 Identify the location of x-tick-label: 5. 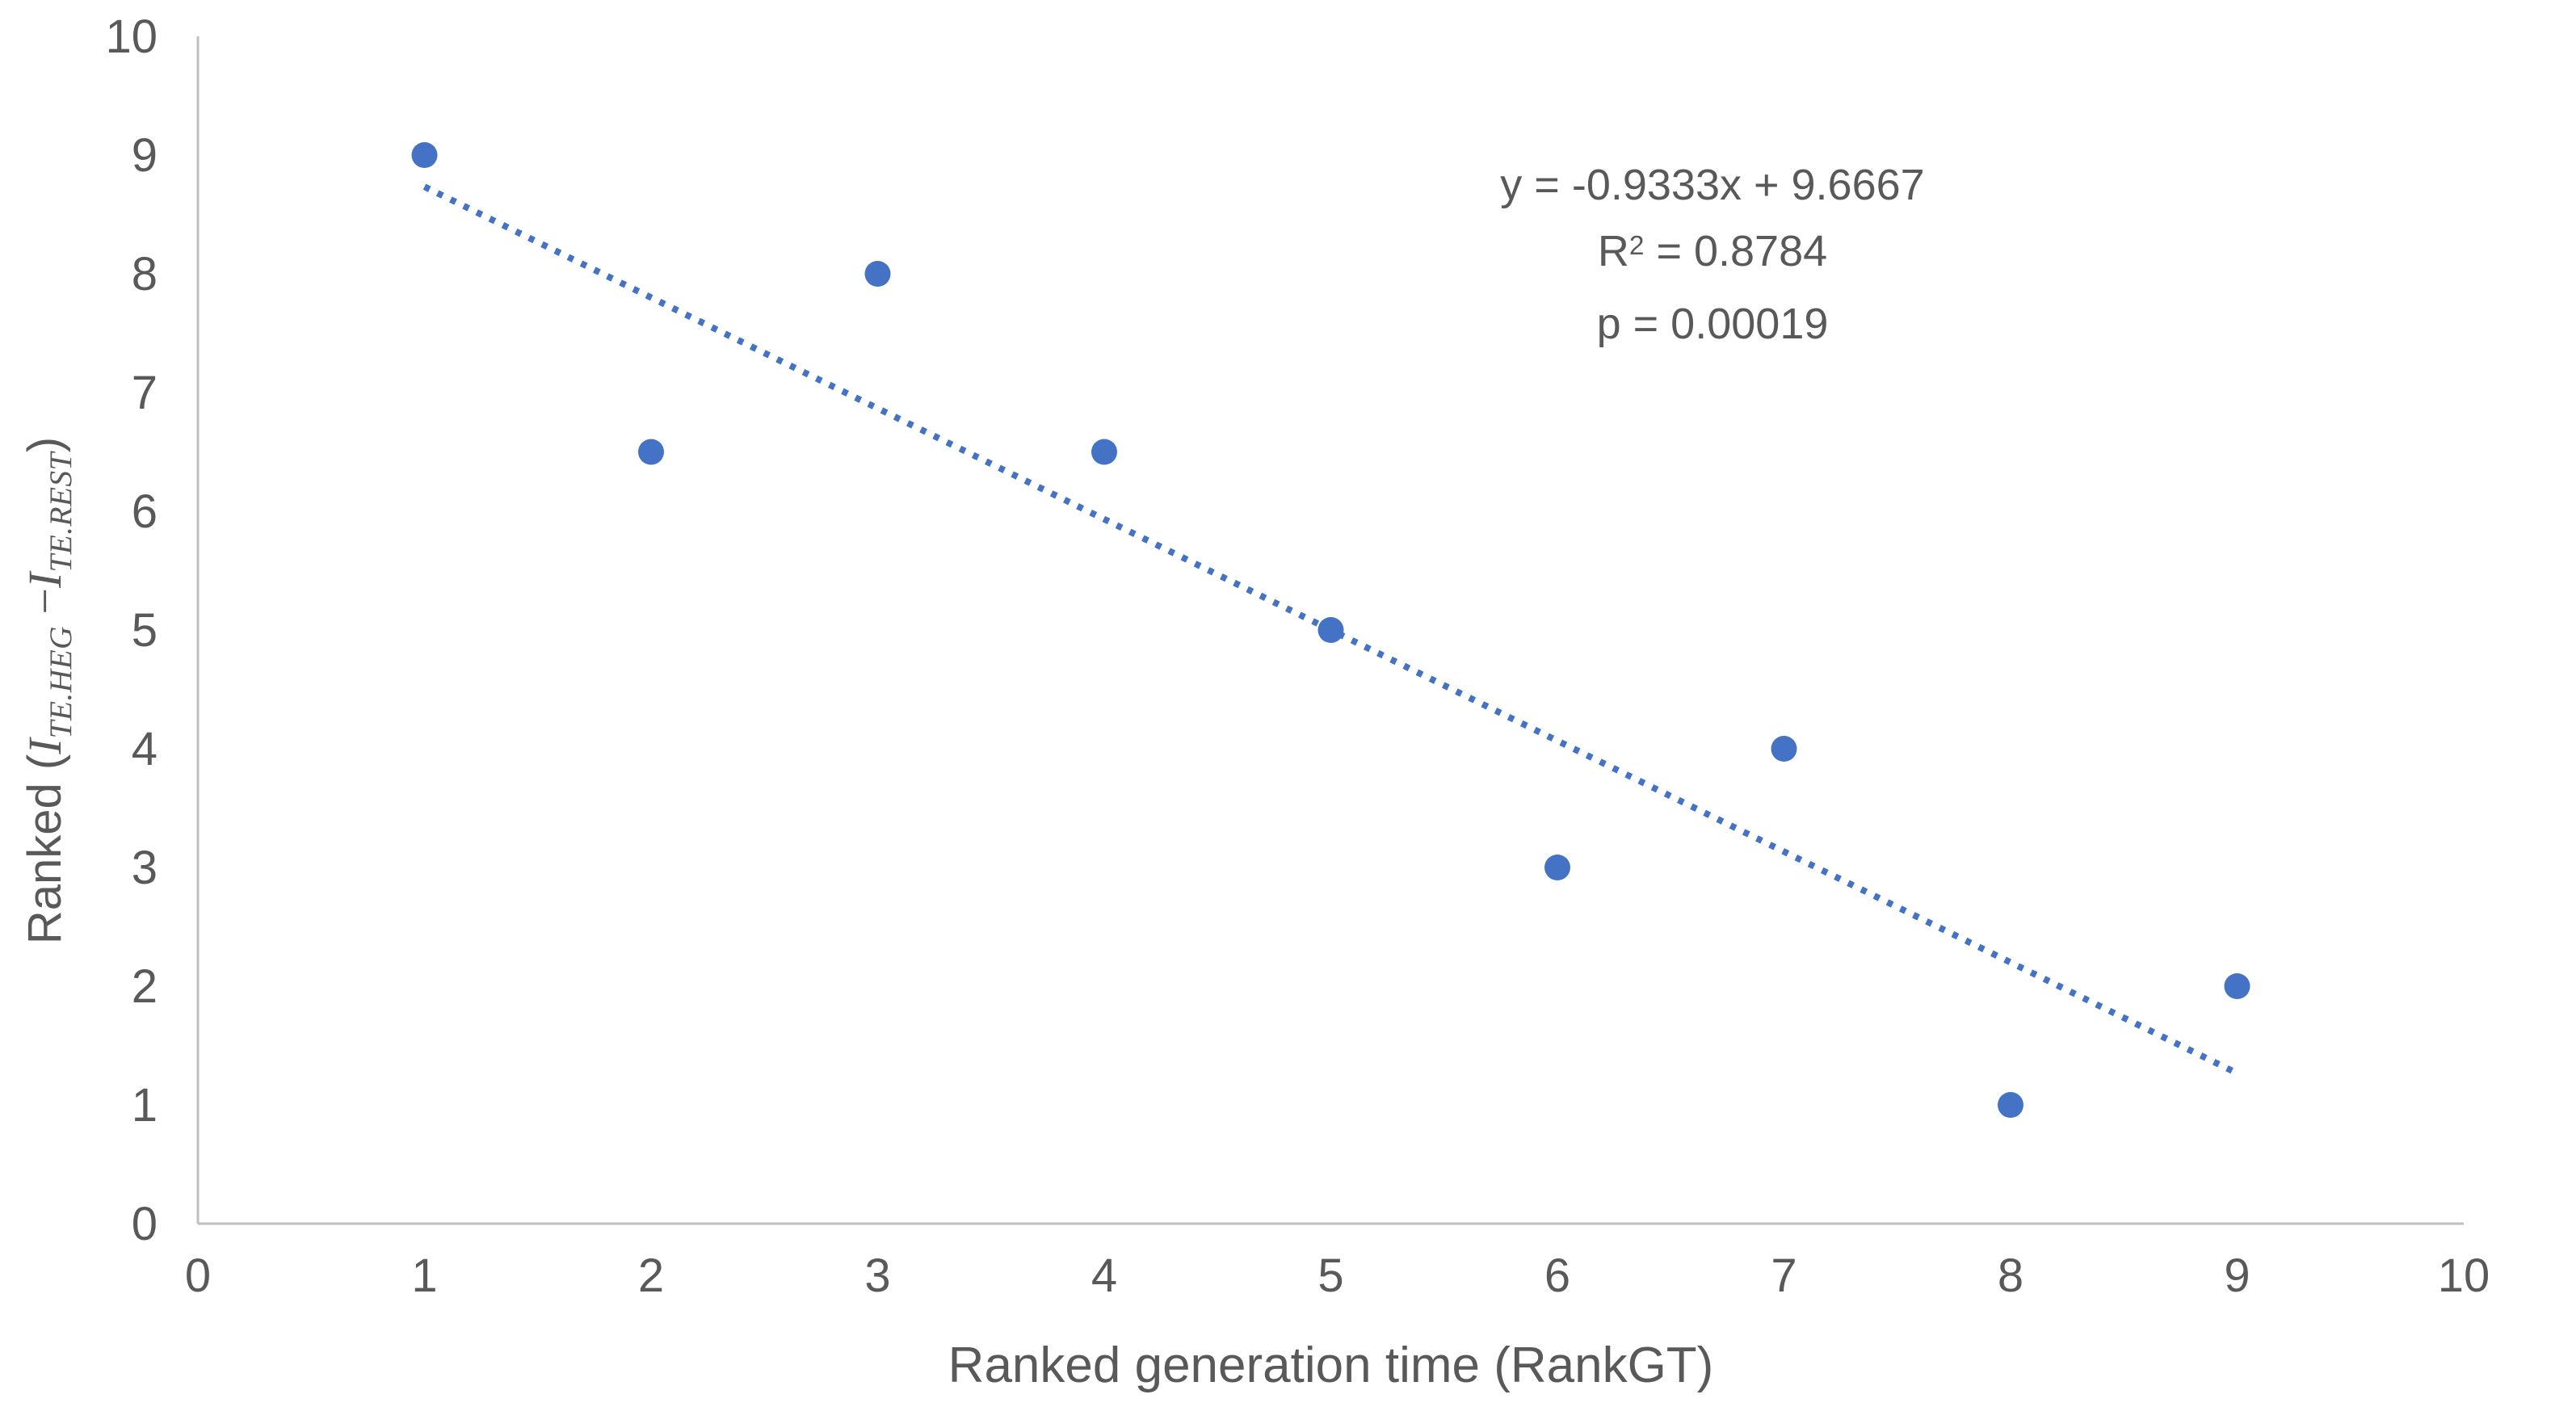
(1330, 1276).